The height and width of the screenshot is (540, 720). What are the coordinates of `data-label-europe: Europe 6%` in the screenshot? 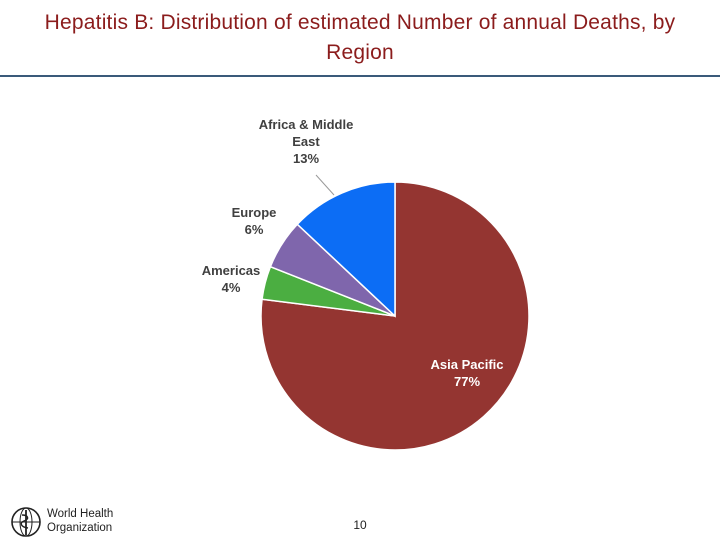 It's located at (254, 221).